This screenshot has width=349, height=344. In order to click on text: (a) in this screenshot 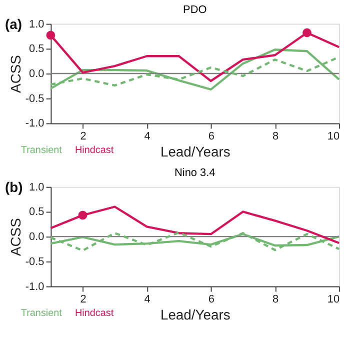, I will do `click(13, 24)`.